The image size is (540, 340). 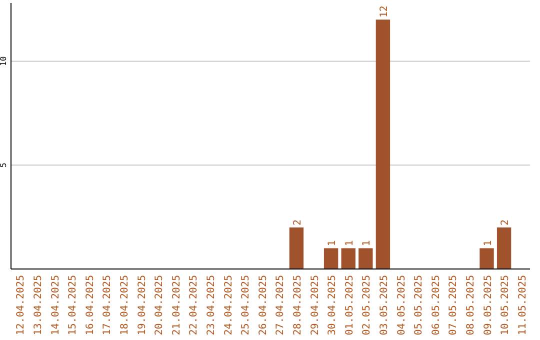 What do you see at coordinates (506, 305) in the screenshot?
I see `x-tick-label: 10.05.2025` at bounding box center [506, 305].